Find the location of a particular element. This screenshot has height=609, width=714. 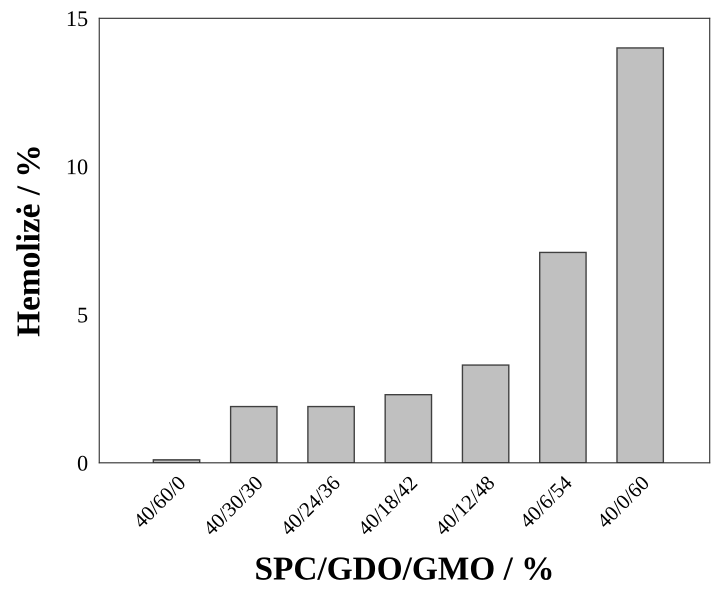

y-tick-label: 15 is located at coordinates (78, 18).